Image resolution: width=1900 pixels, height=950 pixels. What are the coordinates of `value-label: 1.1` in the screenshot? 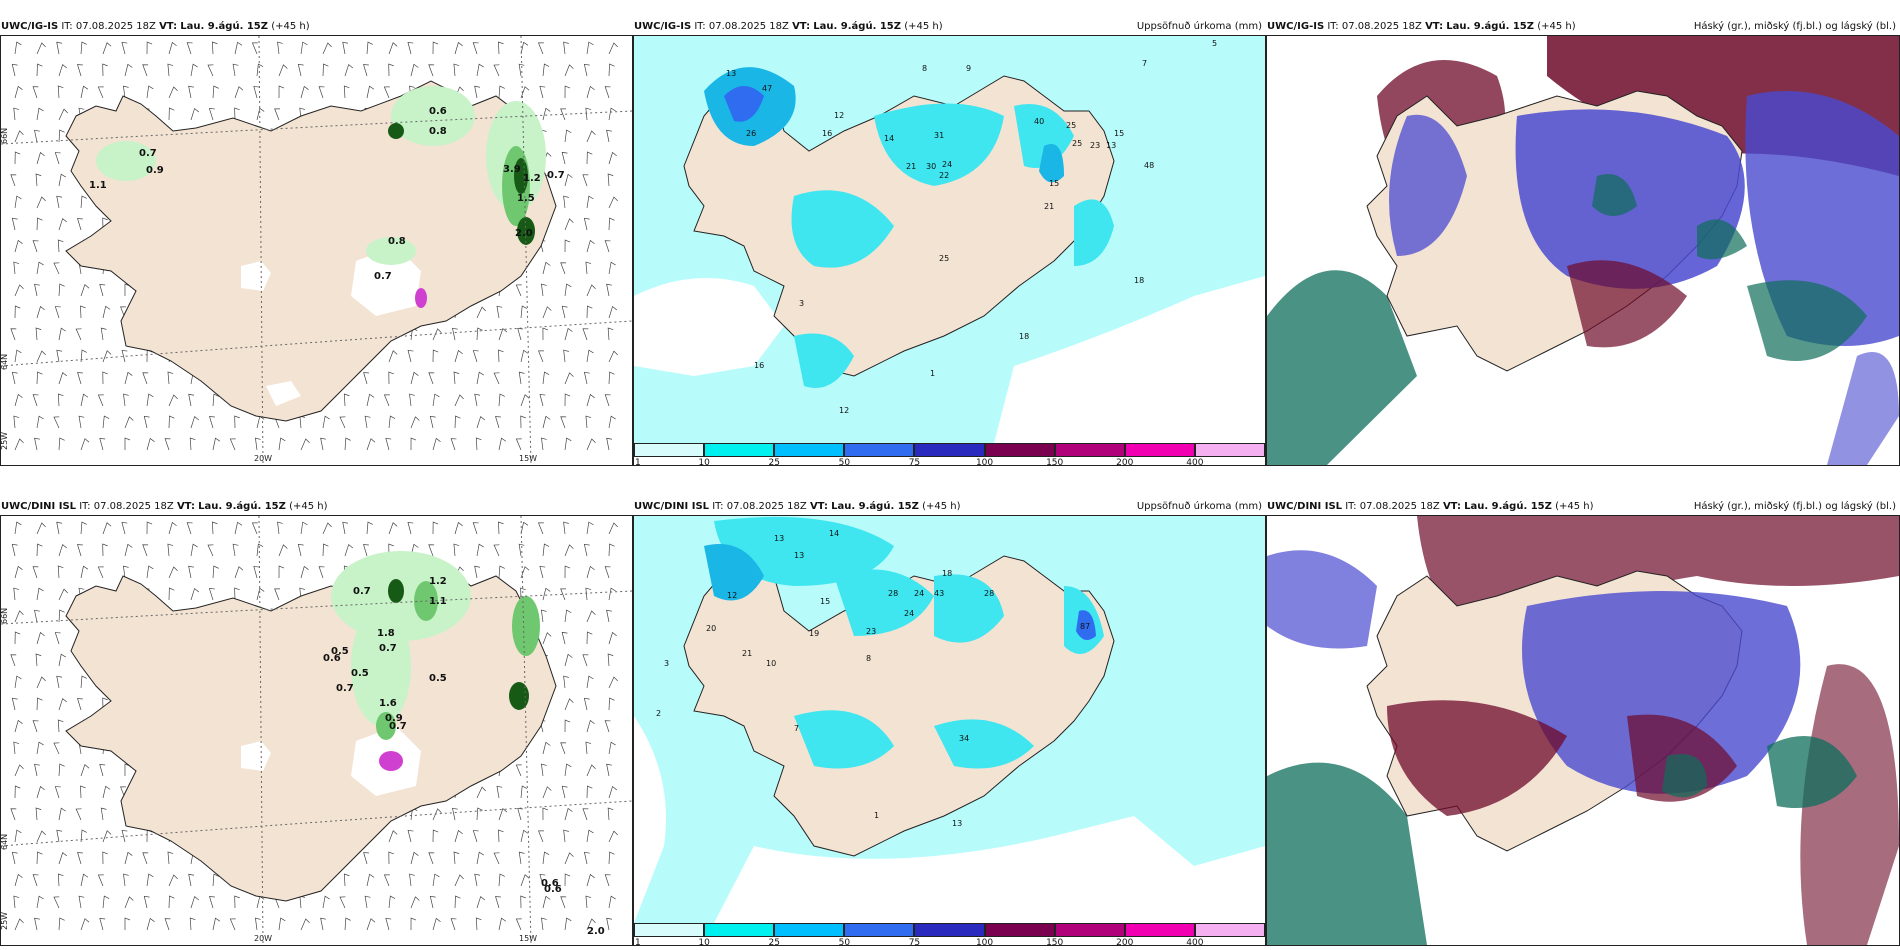 It's located at (98, 185).